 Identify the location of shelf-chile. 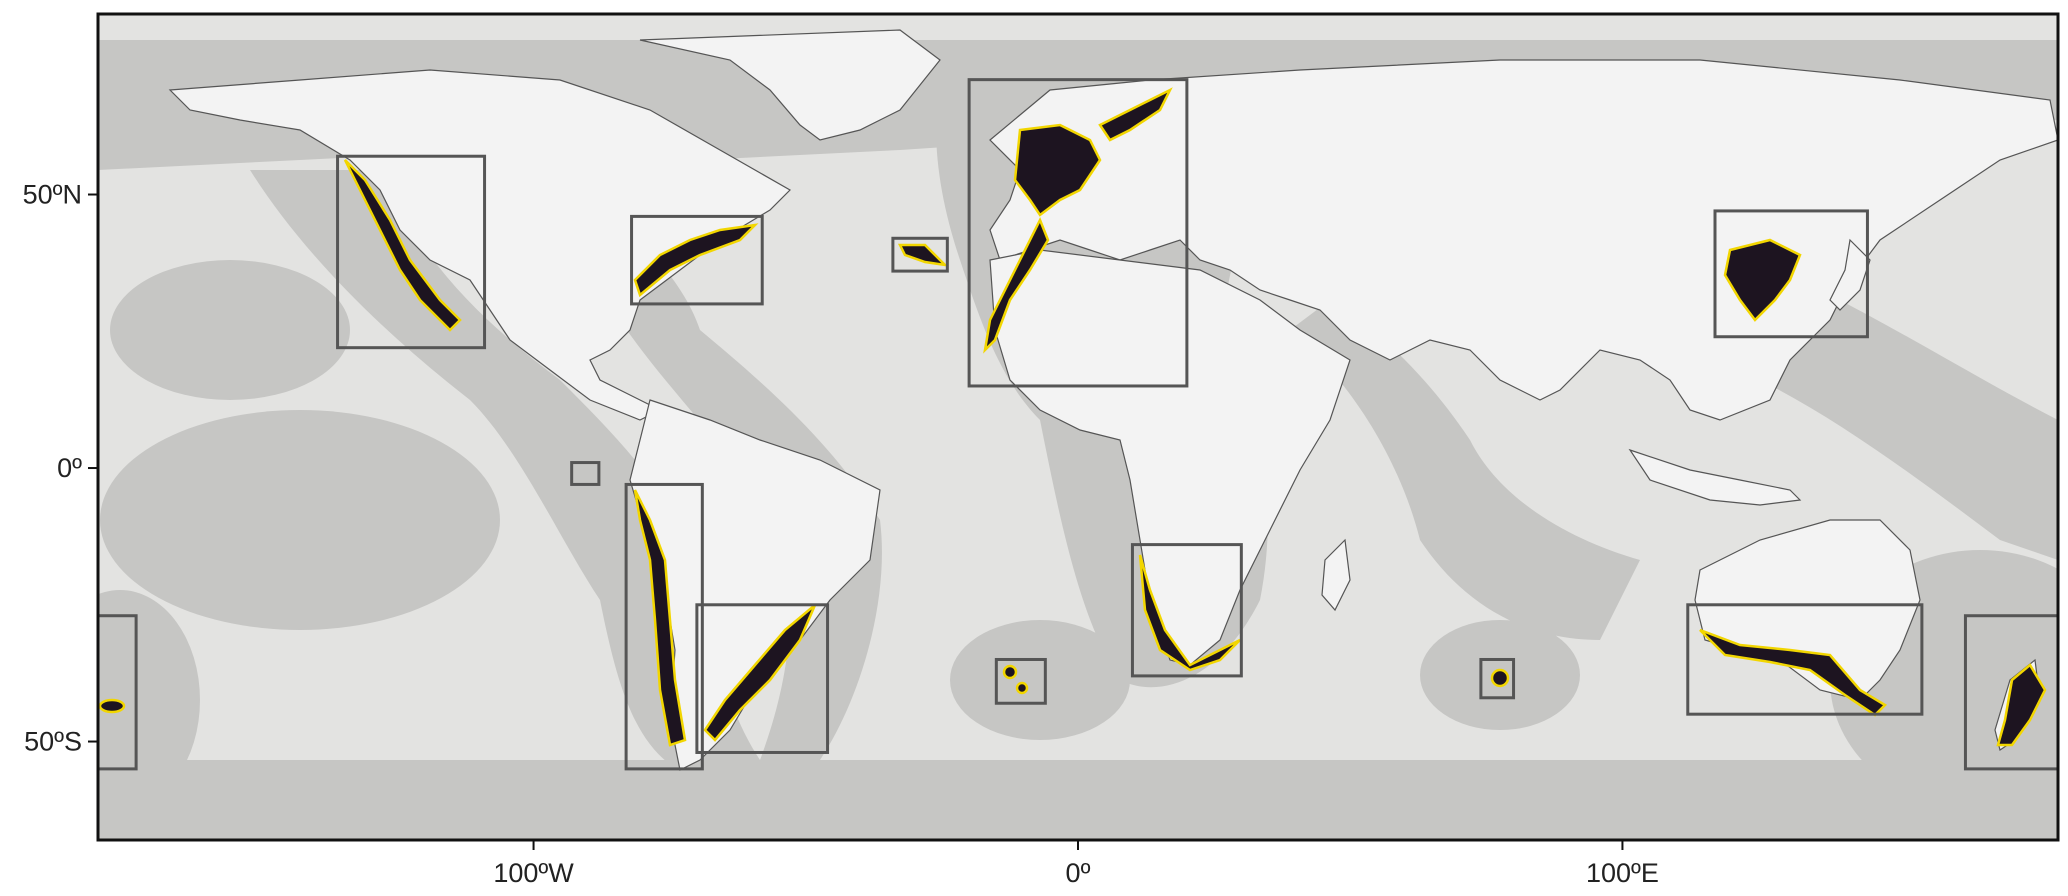
(660, 618).